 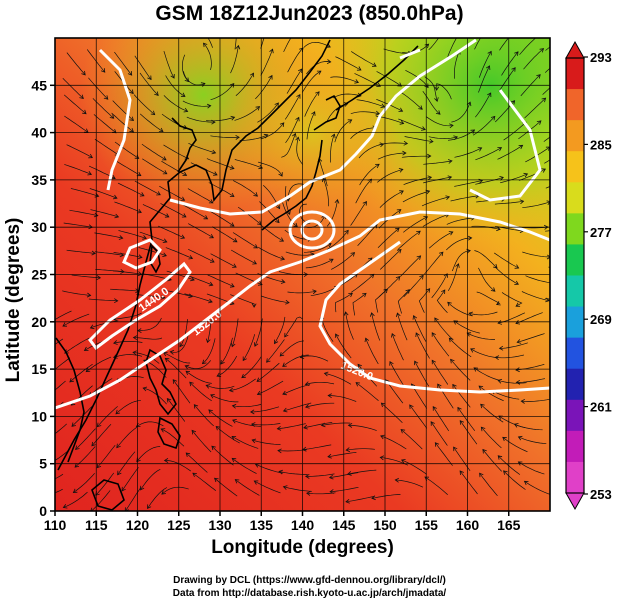 What do you see at coordinates (39, 369) in the screenshot?
I see `y-tick-label: 15` at bounding box center [39, 369].